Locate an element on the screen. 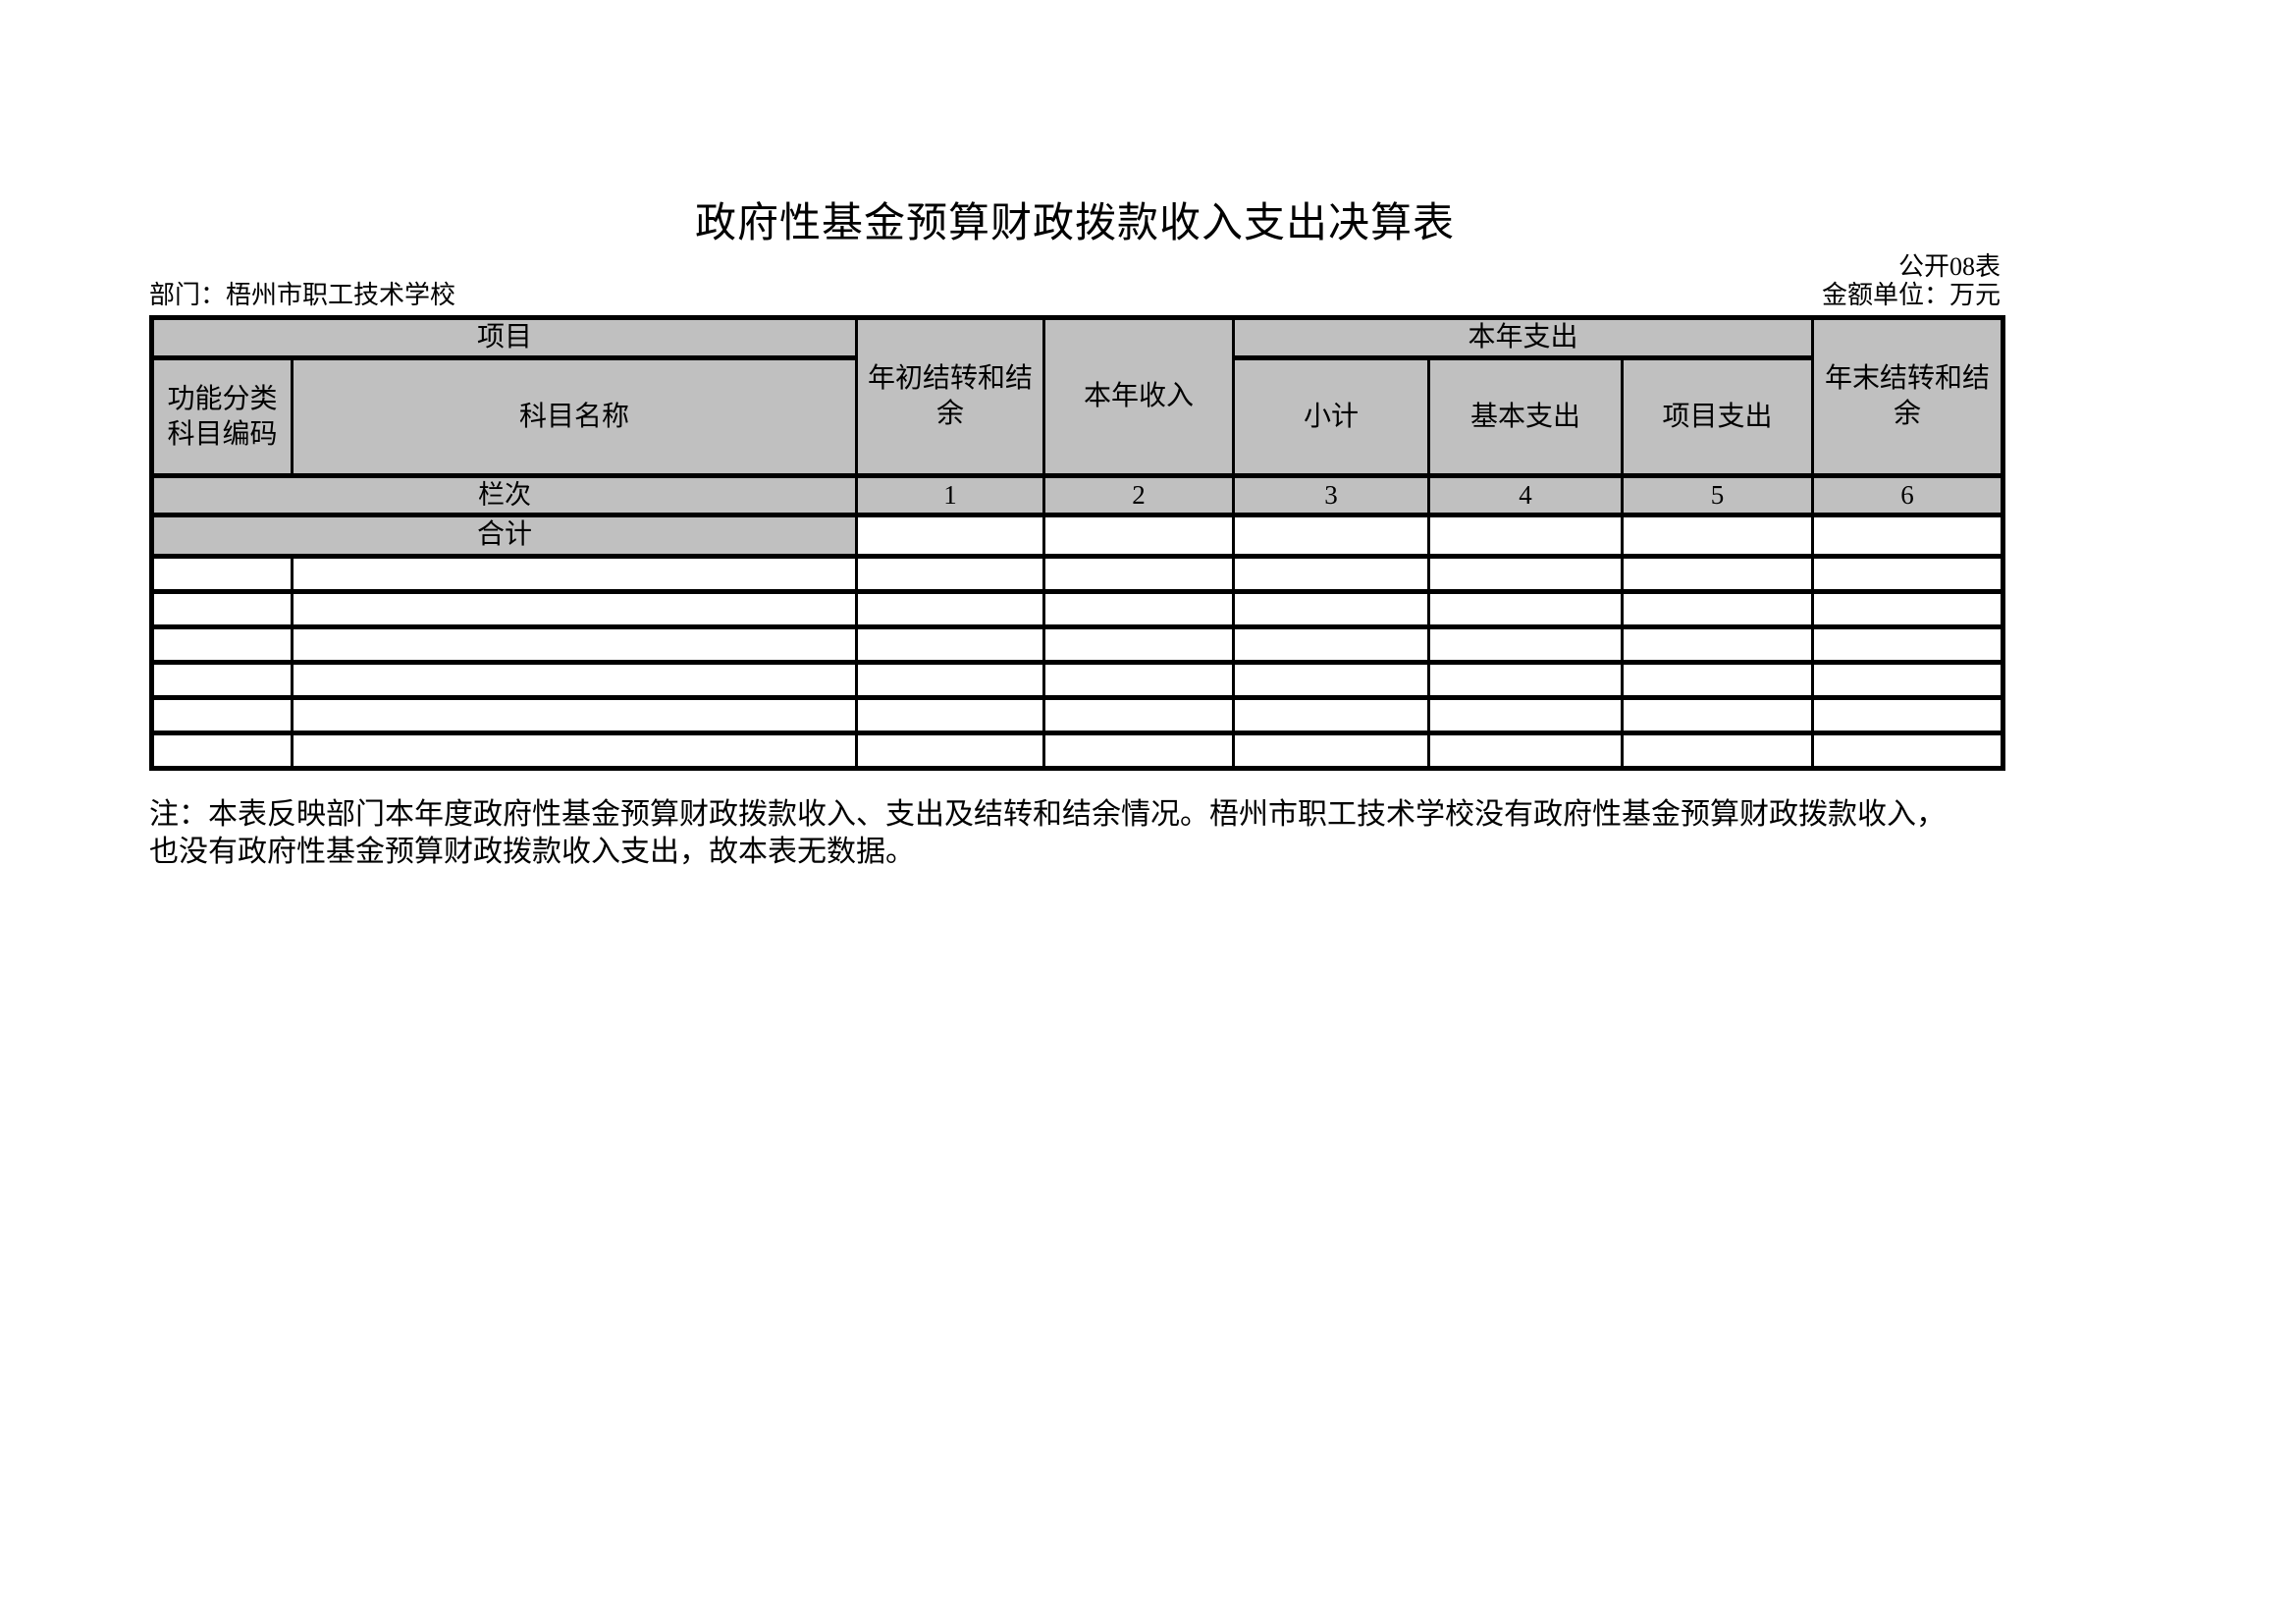 The image size is (2296, 1624). note-line-2: 也没有政府性基金预算财政拨款收入支出，故本表无数据。 is located at coordinates (532, 851).